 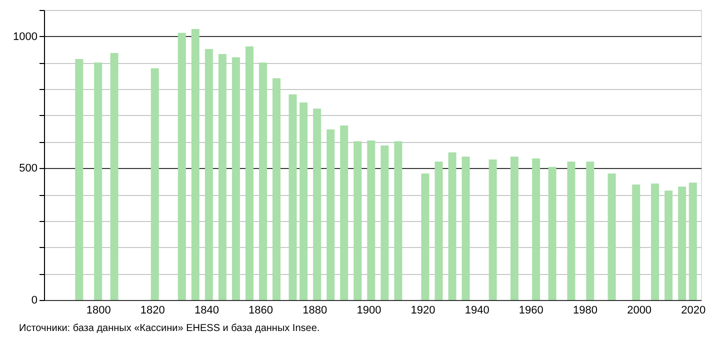 I want to click on x-tick-label: 1960, so click(x=531, y=310).